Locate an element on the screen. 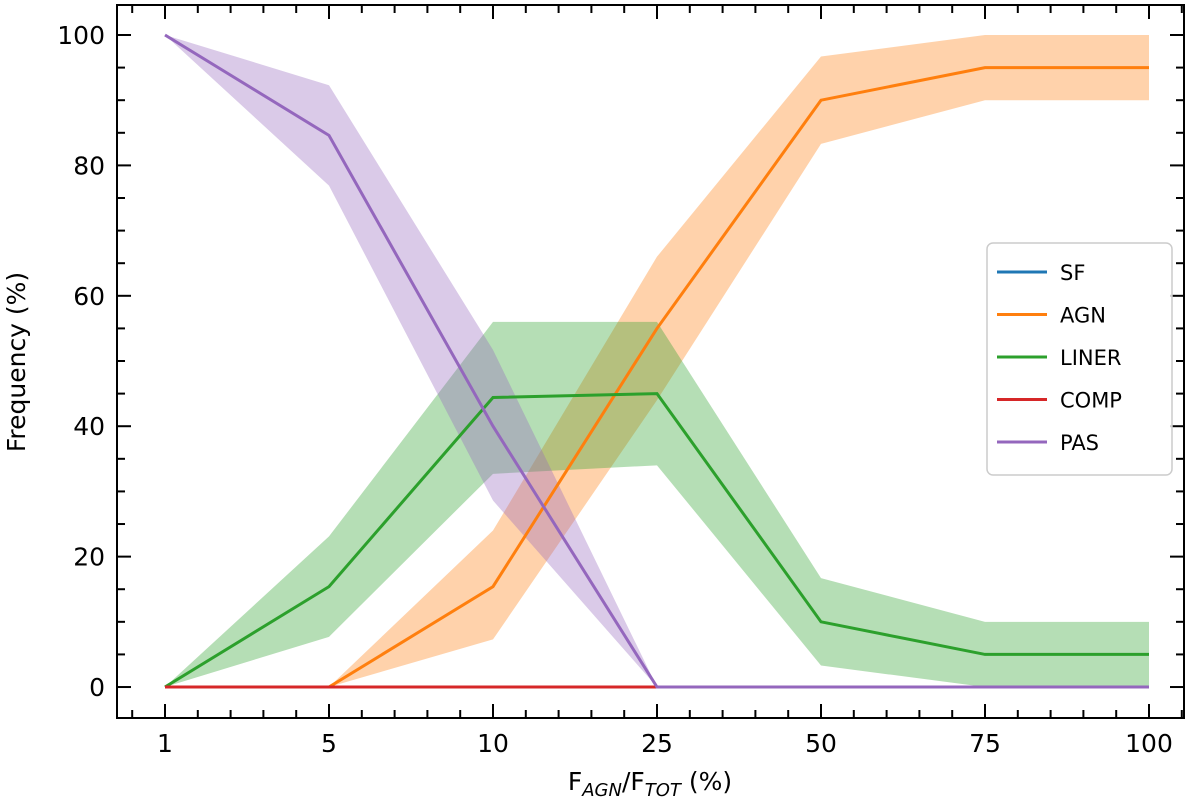  y-tick-labels: 0 20 40 60 80 100 is located at coordinates (81, 361).